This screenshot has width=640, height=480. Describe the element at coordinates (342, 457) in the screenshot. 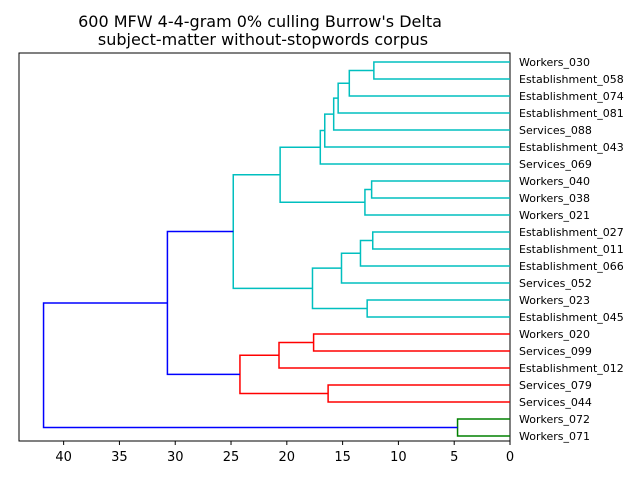

I see `x-tick-label: 15` at that location.